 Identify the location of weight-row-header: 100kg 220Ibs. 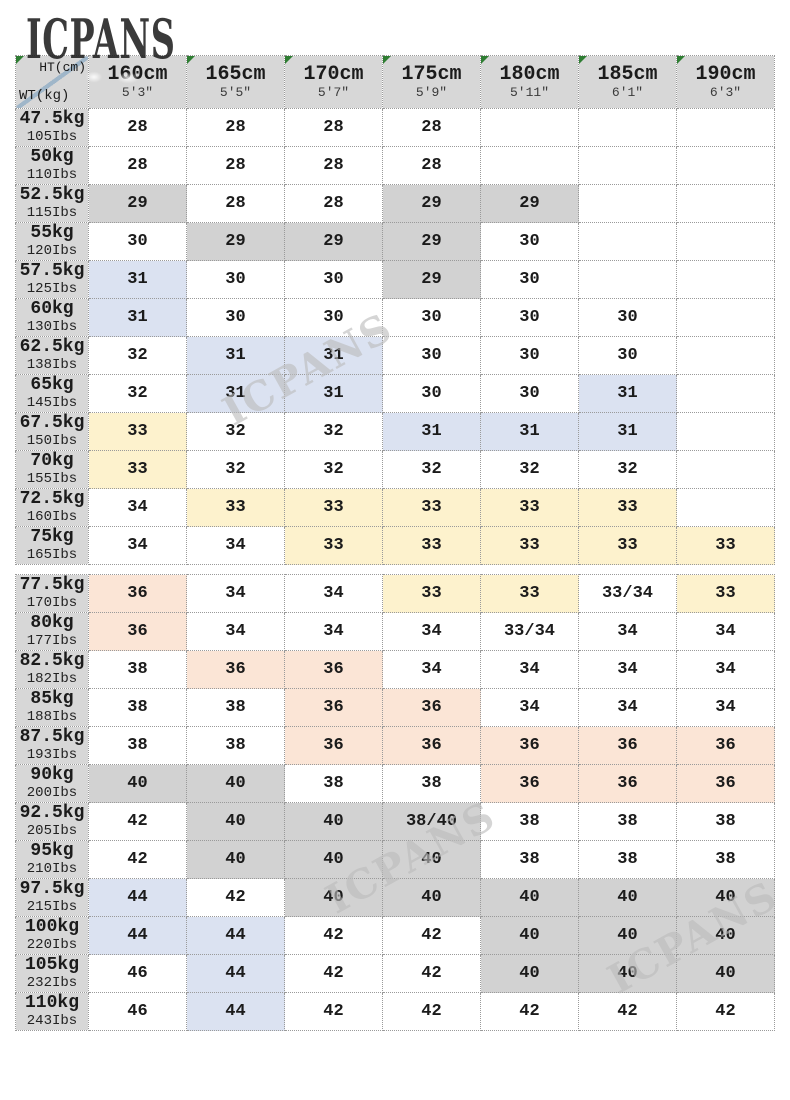
(52, 935).